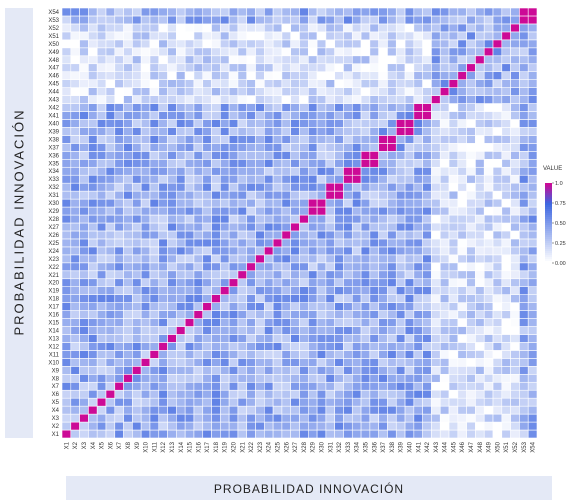 The image size is (566, 503). What do you see at coordinates (331, 446) in the screenshot?
I see `x-tick-label: X31` at bounding box center [331, 446].